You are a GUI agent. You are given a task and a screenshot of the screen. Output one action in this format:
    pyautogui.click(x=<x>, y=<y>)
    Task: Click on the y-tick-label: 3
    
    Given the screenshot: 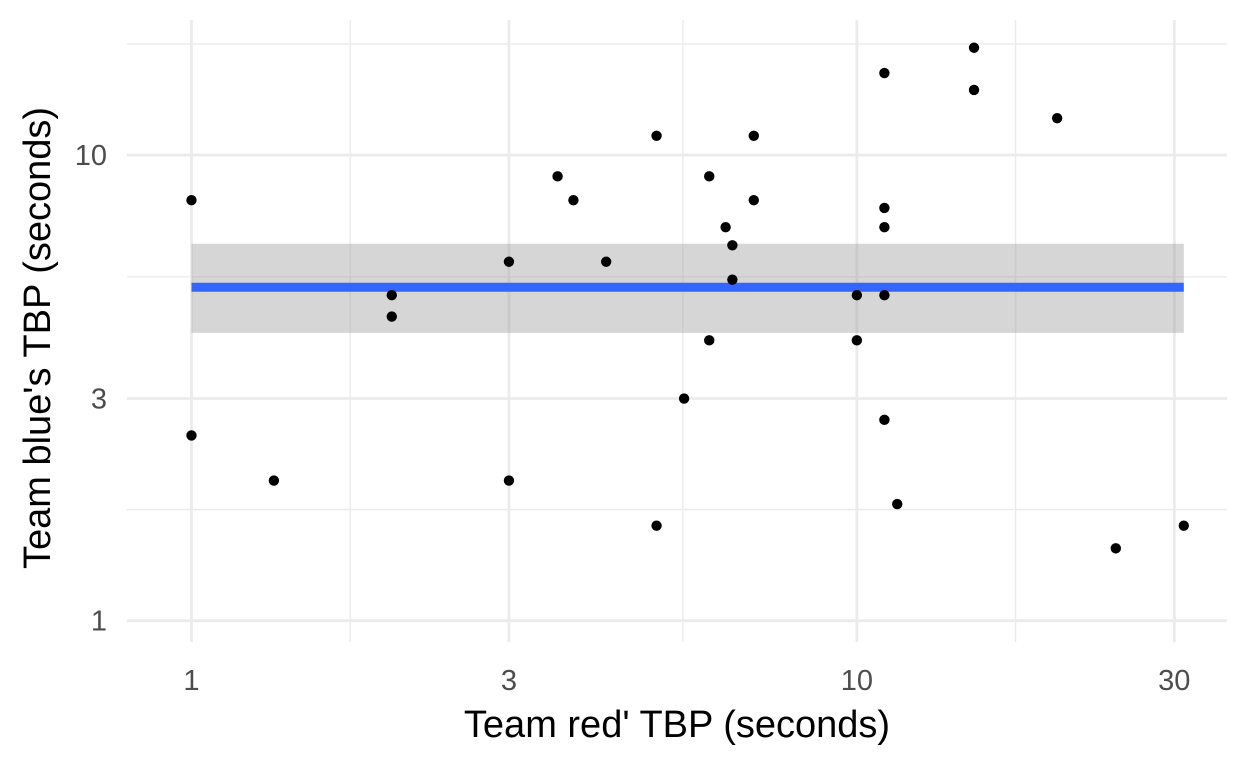 What is the action you would take?
    pyautogui.click(x=99, y=400)
    